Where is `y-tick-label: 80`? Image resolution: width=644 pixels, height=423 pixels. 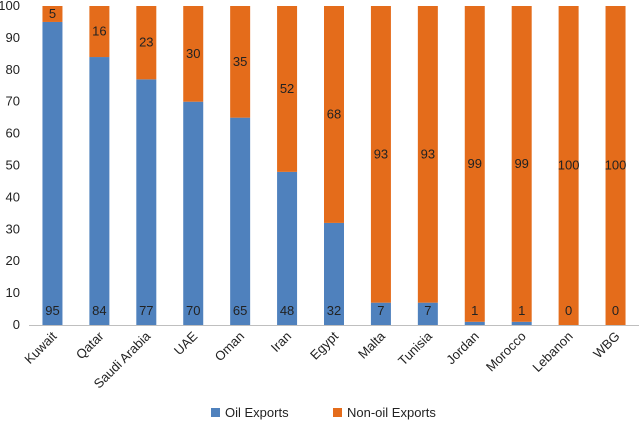
y-tick-label: 80 is located at coordinates (13, 69).